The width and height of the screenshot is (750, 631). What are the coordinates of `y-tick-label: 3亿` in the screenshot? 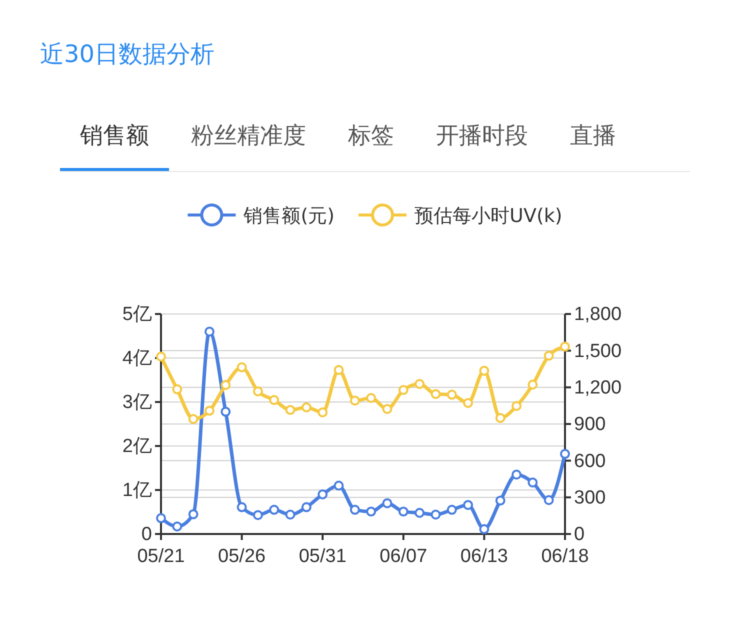 It's located at (137, 403).